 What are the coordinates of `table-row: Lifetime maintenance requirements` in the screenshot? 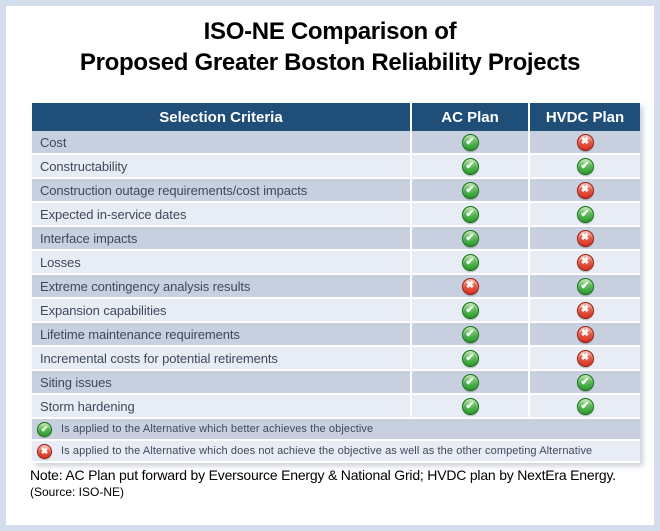 It's located at (336, 335).